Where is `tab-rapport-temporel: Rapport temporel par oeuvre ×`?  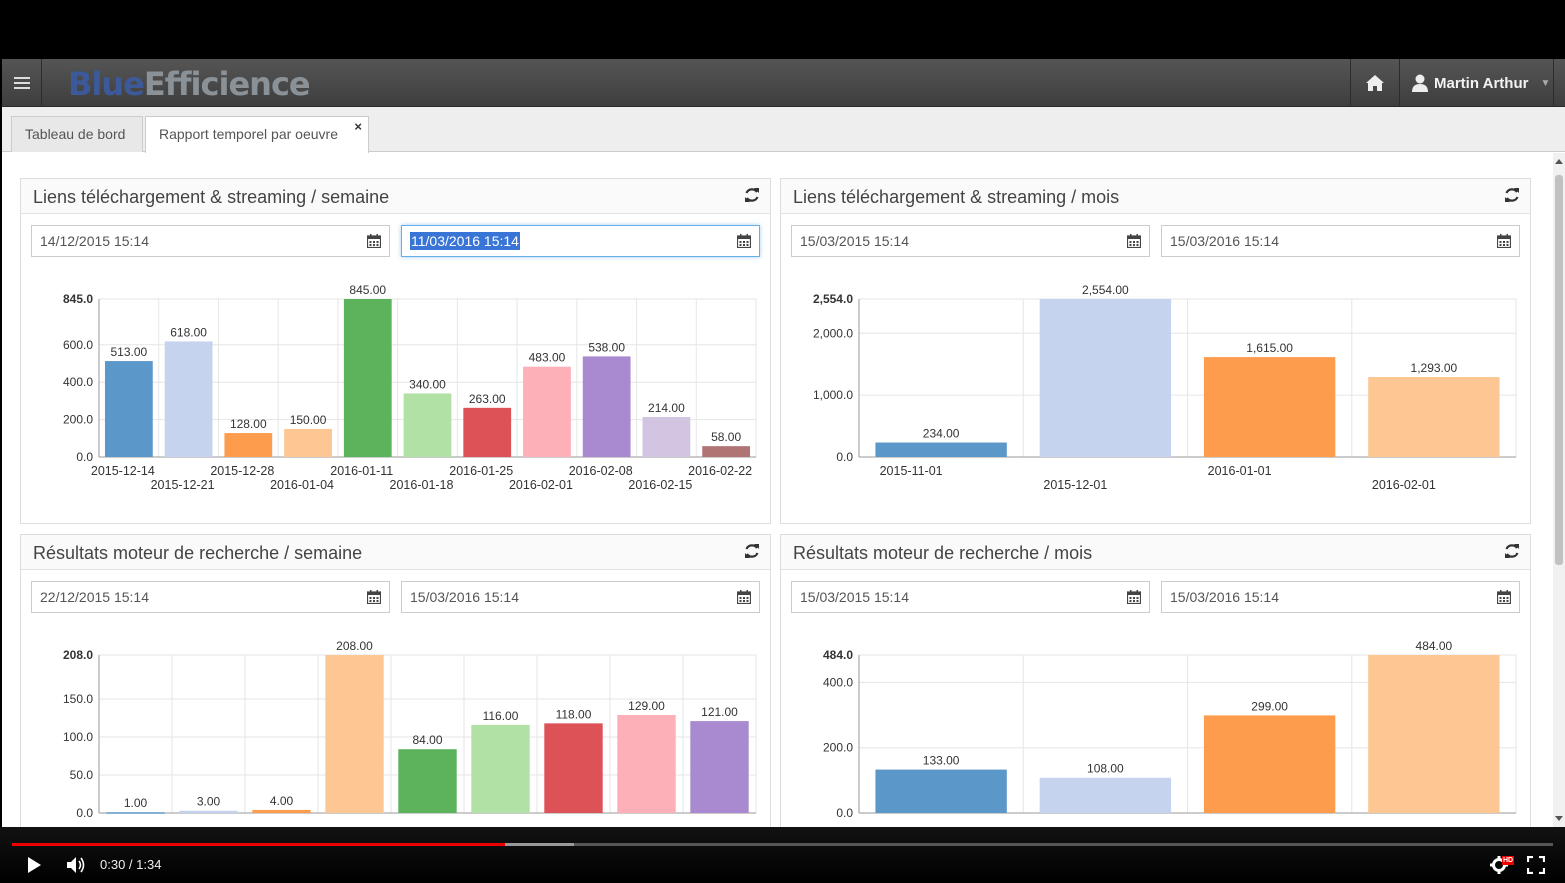 tab-rapport-temporel: Rapport temporel par oeuvre × is located at coordinates (257, 134).